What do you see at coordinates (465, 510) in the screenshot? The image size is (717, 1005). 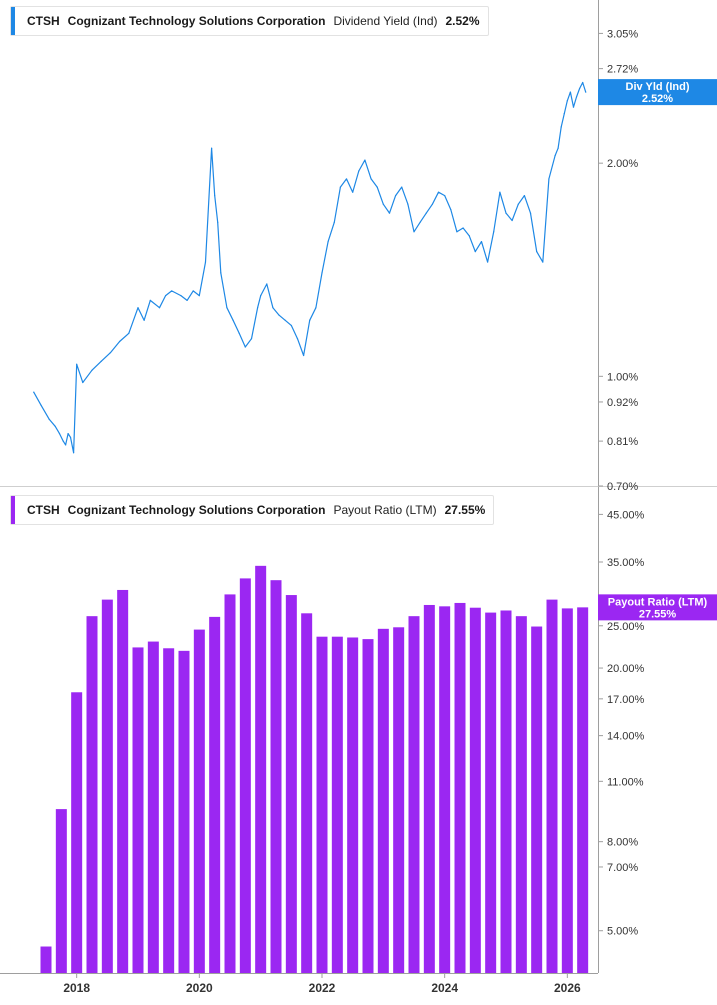 I see `legend-value: 27.55%` at bounding box center [465, 510].